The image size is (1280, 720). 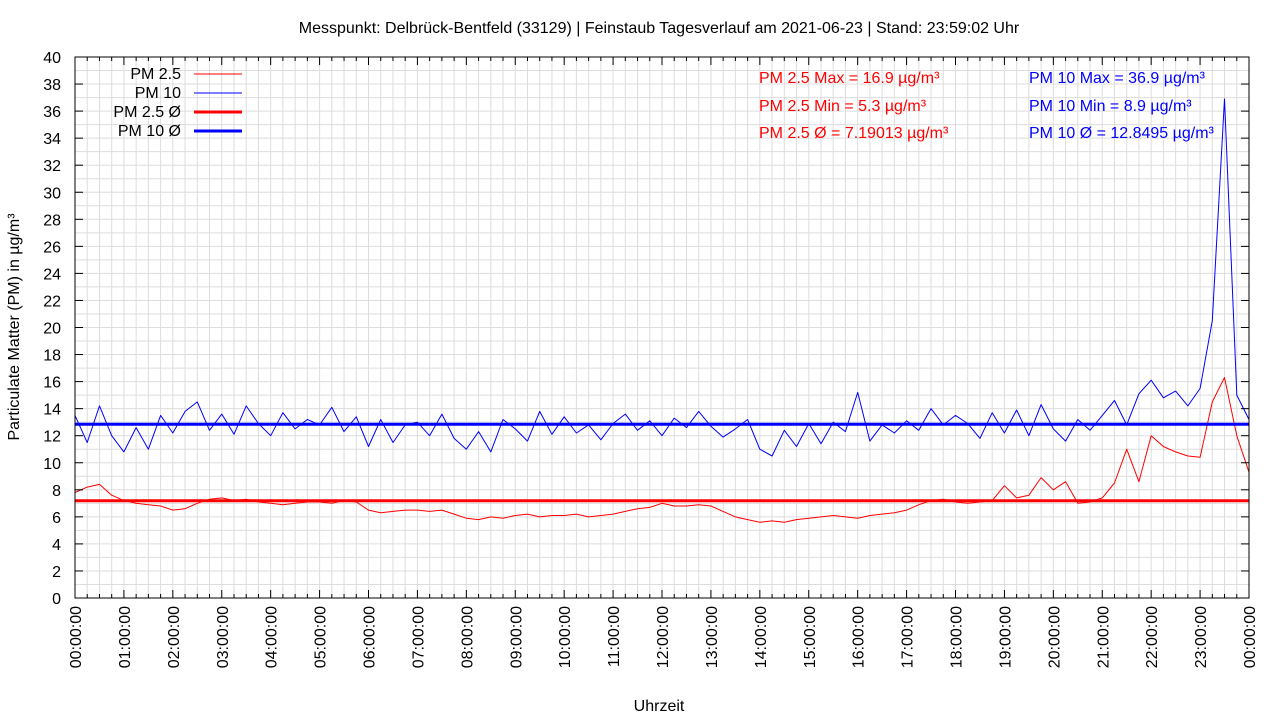 I want to click on y-tick-label: 40, so click(x=52, y=58).